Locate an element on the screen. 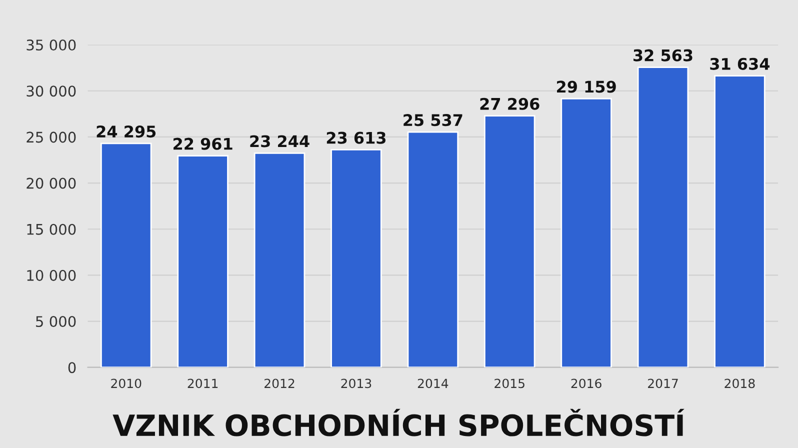 The height and width of the screenshot is (448, 798). y-tick-label: 10 000 is located at coordinates (51, 275).